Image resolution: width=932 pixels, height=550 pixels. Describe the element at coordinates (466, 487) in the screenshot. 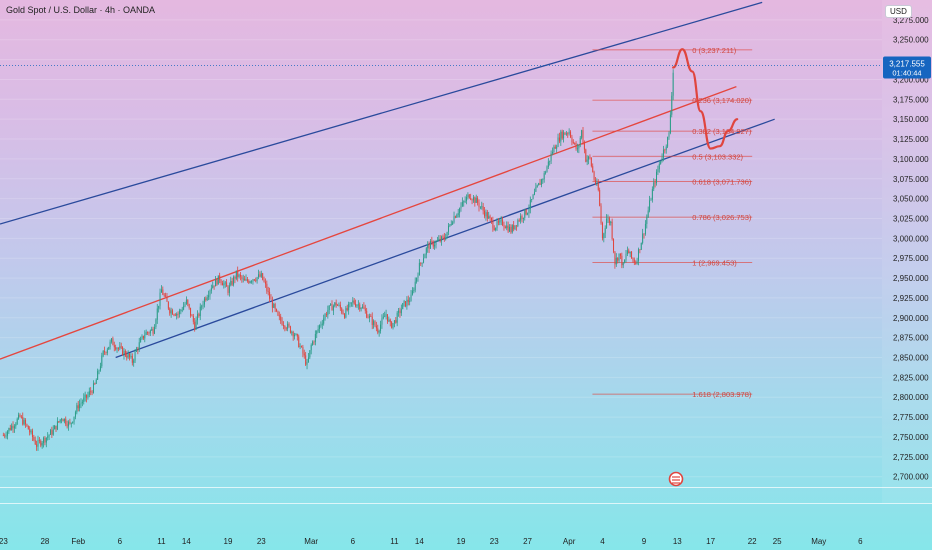

I see `pane-separator` at that location.